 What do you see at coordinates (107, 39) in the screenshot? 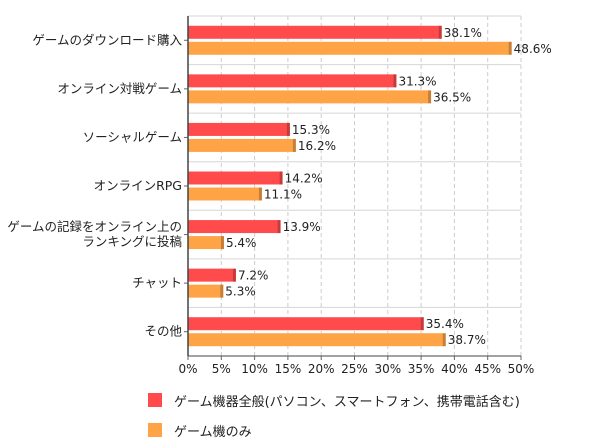
I see `category-label: ゲームのダウンロード購入` at bounding box center [107, 39].